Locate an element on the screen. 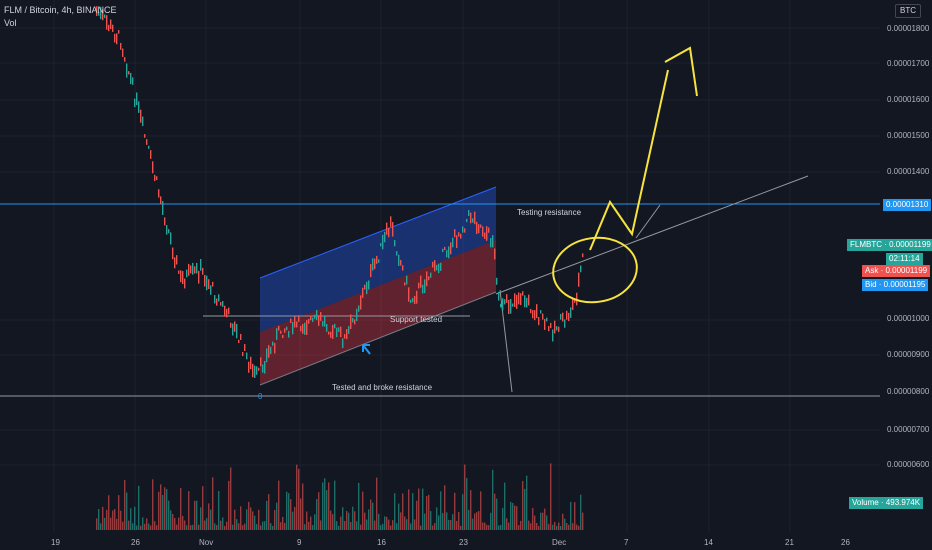  tested-broke-note: Tested and broke resistance is located at coordinates (382, 387).